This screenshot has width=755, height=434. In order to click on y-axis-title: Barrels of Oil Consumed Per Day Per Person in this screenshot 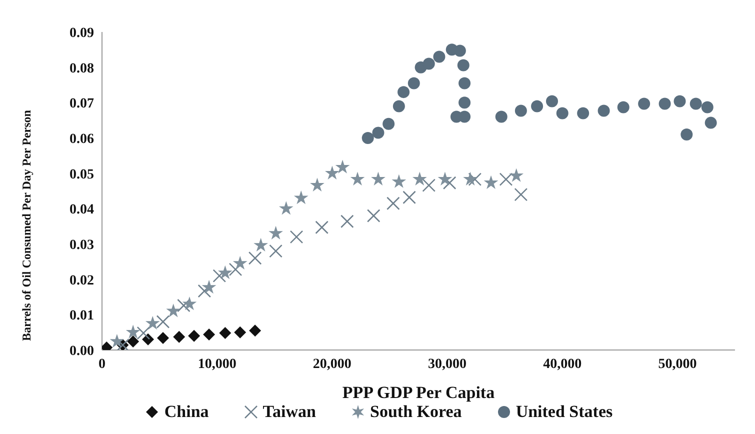, I will do `click(26, 225)`.